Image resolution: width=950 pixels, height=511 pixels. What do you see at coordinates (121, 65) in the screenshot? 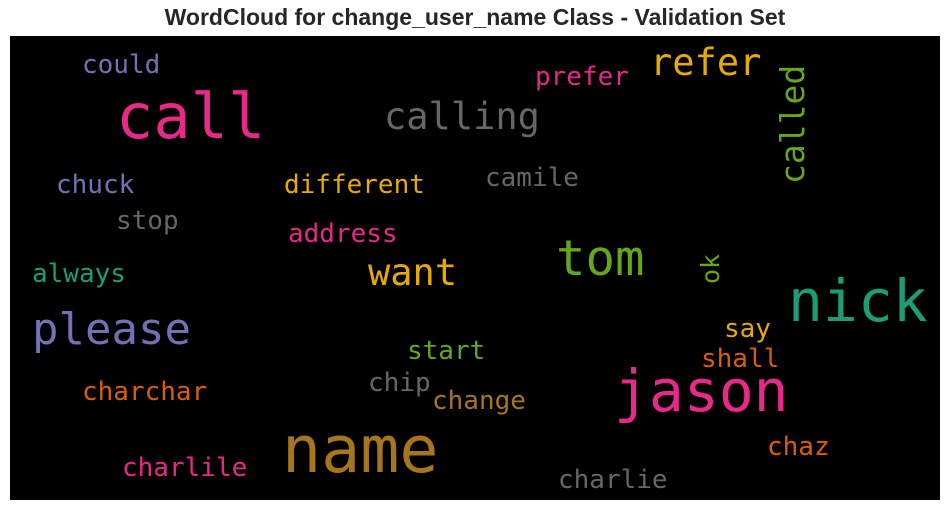
I see `word-could: could` at bounding box center [121, 65].